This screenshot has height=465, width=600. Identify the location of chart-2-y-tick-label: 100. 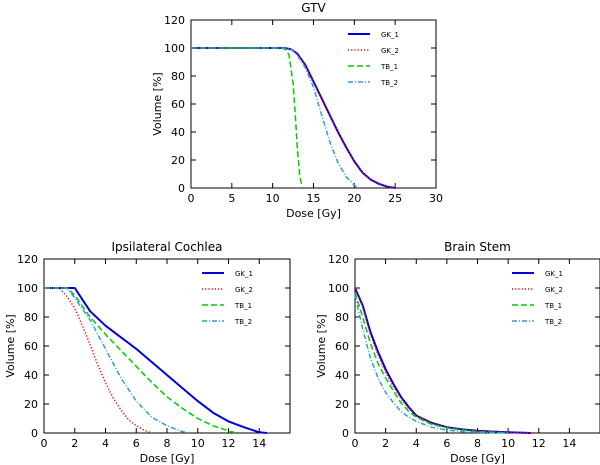
(338, 288).